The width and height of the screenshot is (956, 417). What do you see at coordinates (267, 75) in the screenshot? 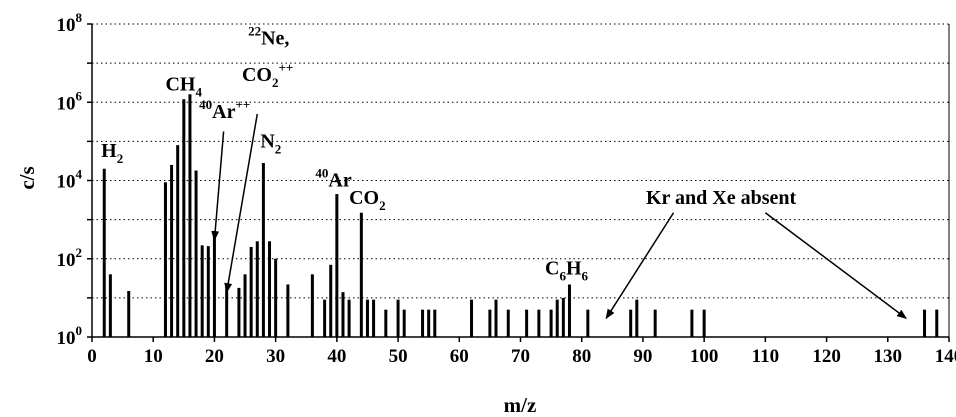
I see `label-co2-pp: CO2++` at bounding box center [267, 75].